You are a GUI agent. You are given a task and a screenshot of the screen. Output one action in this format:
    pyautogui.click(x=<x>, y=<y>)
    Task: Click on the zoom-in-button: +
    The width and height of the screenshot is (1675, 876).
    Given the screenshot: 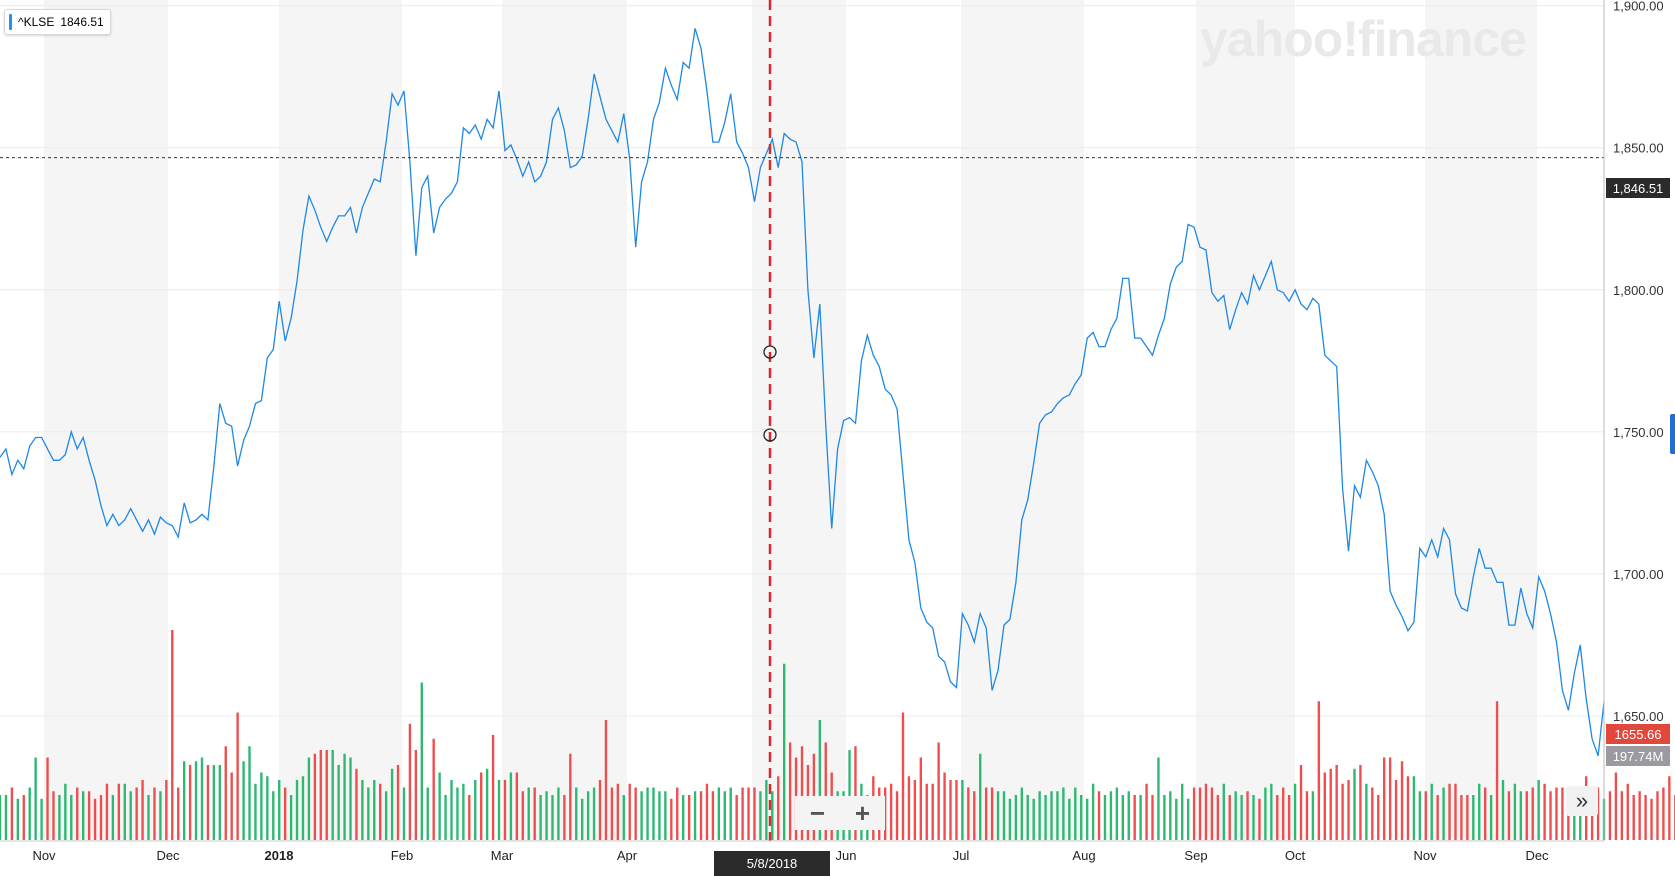 What is the action you would take?
    pyautogui.click(x=862, y=813)
    